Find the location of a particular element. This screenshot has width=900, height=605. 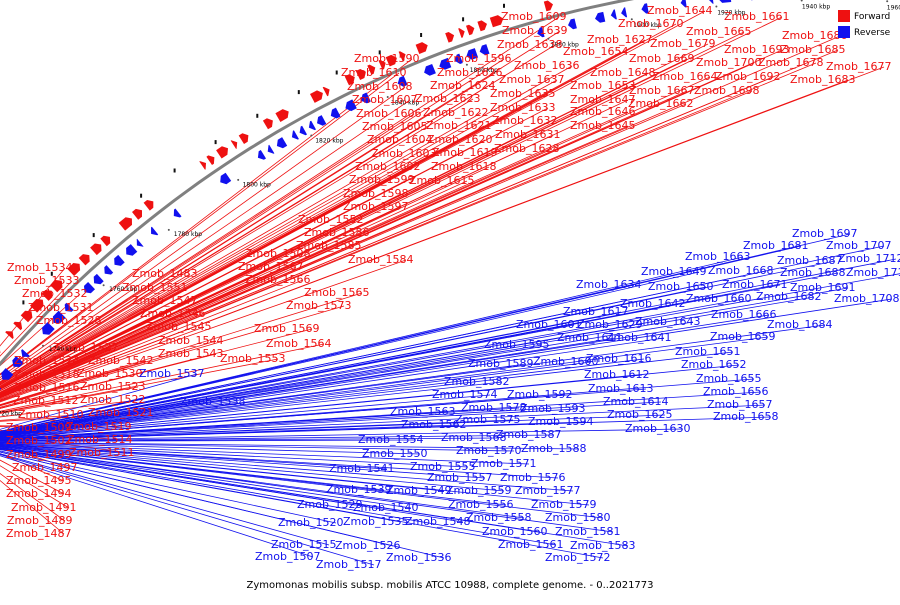

forward-gene-label: Zmob_1624 is located at coordinates (462, 85).